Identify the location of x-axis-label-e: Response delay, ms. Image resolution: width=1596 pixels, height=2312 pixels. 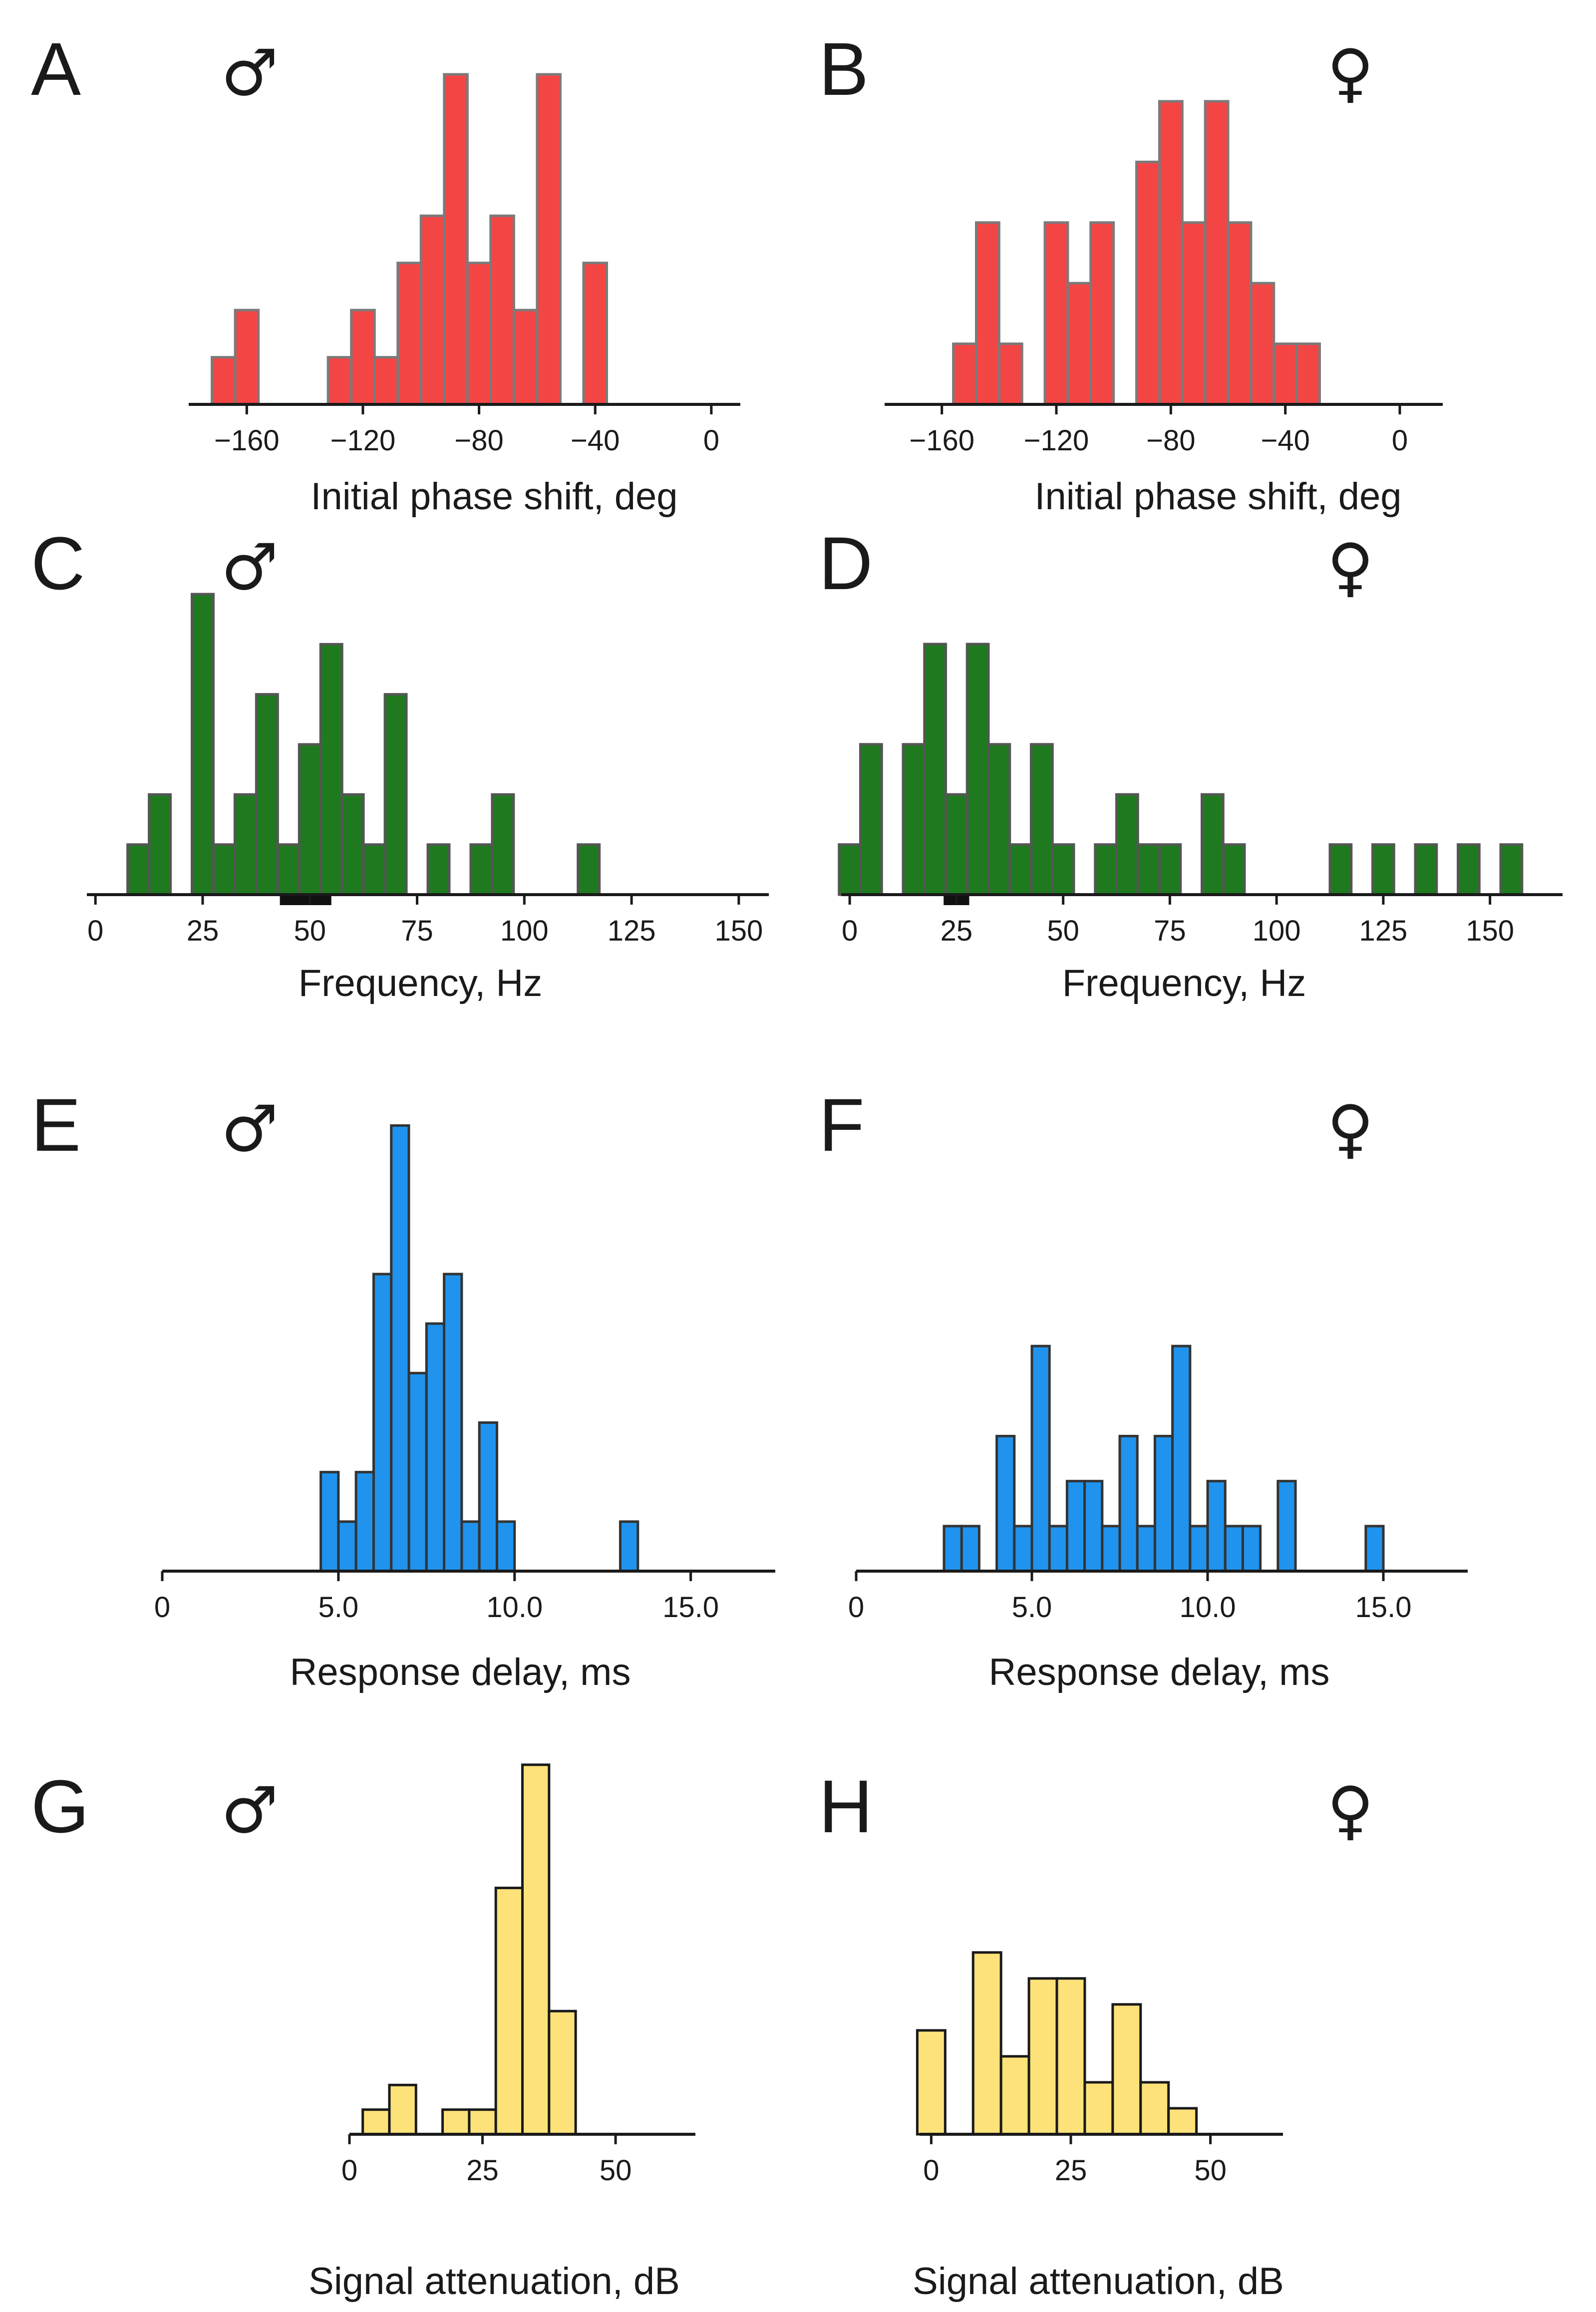
(461, 1672).